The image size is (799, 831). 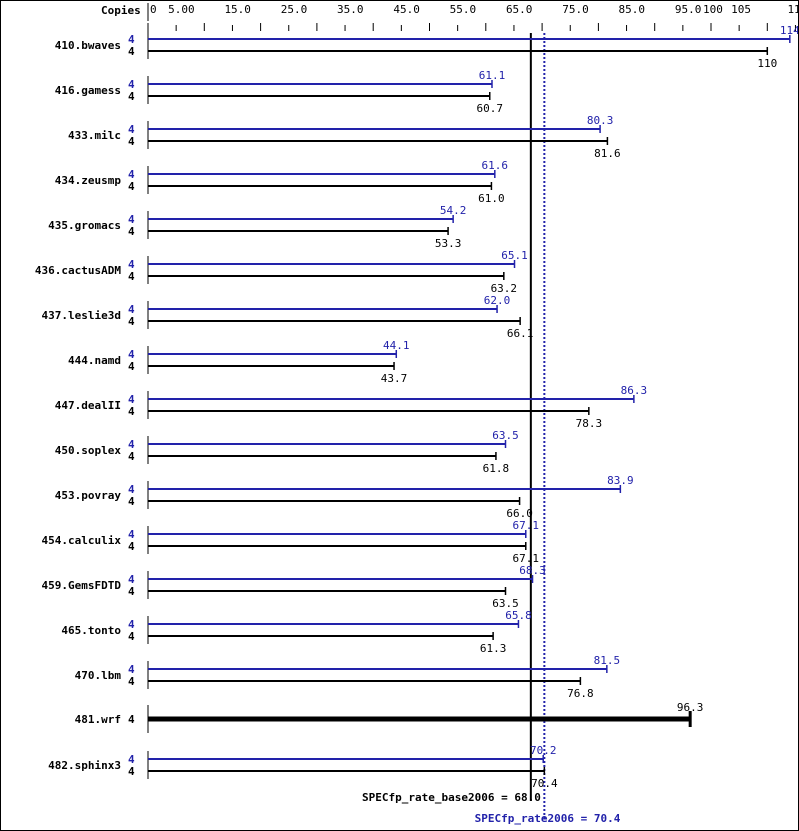 I want to click on benchmark-label: 453.povray, so click(x=88, y=495).